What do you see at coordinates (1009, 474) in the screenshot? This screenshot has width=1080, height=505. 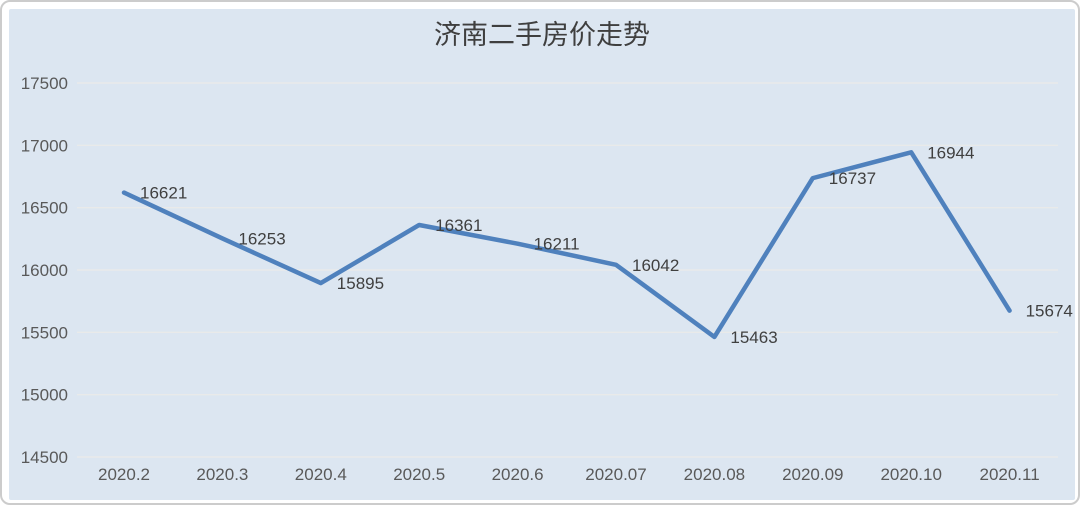 I see `x-tick-label: 2020.11` at bounding box center [1009, 474].